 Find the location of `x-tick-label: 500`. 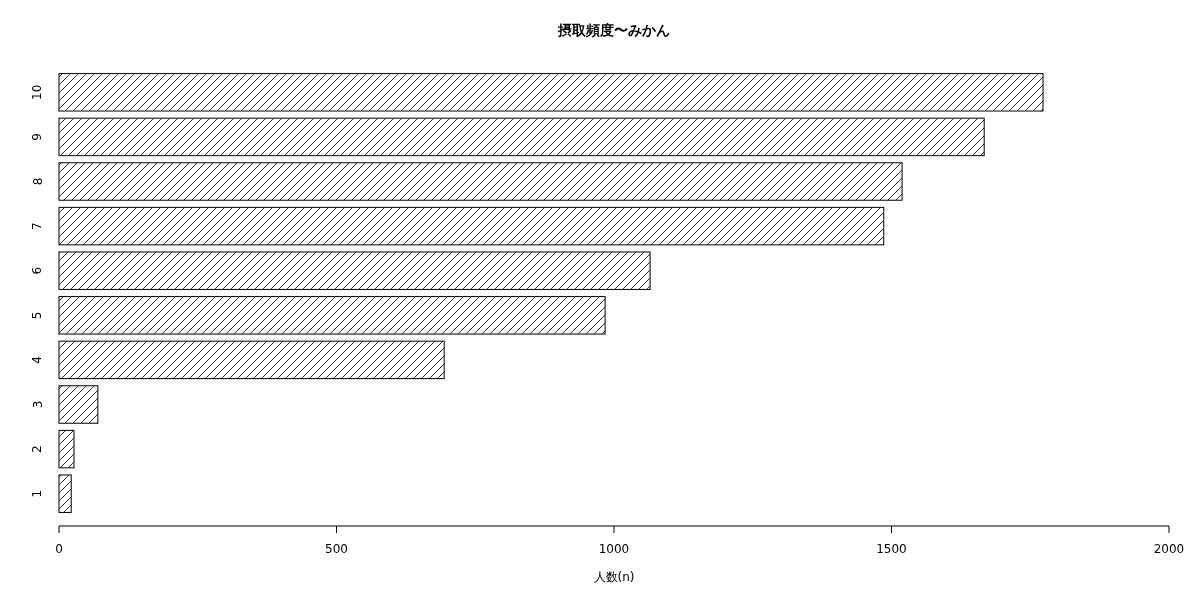

x-tick-label: 500 is located at coordinates (336, 549).